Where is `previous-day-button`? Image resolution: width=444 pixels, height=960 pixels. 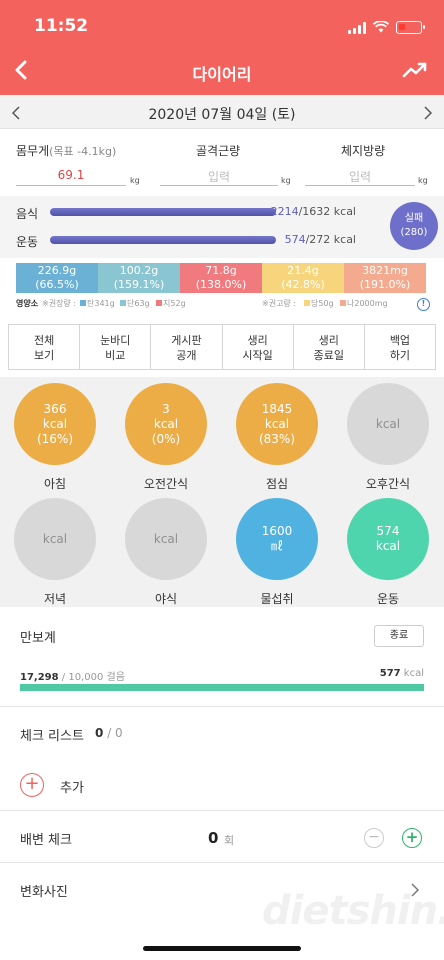 previous-day-button is located at coordinates (15, 114).